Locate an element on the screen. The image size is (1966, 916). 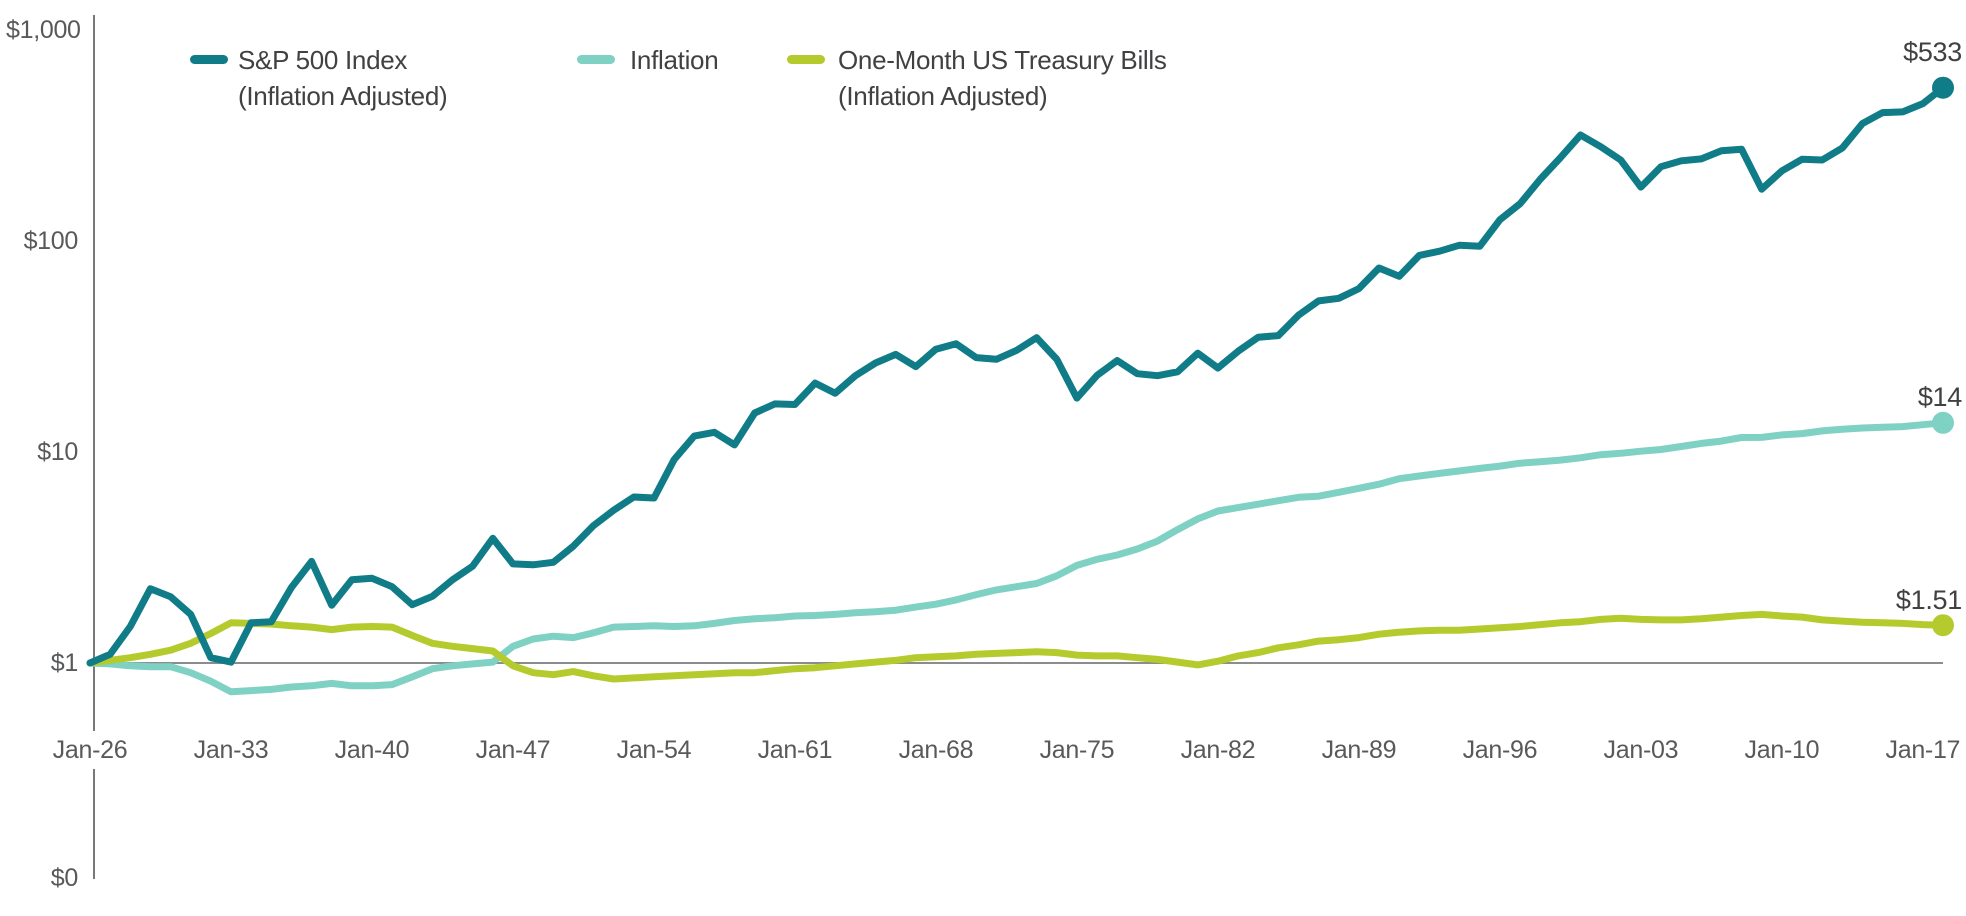
y-axis-tick-label: $0 is located at coordinates (64, 878).